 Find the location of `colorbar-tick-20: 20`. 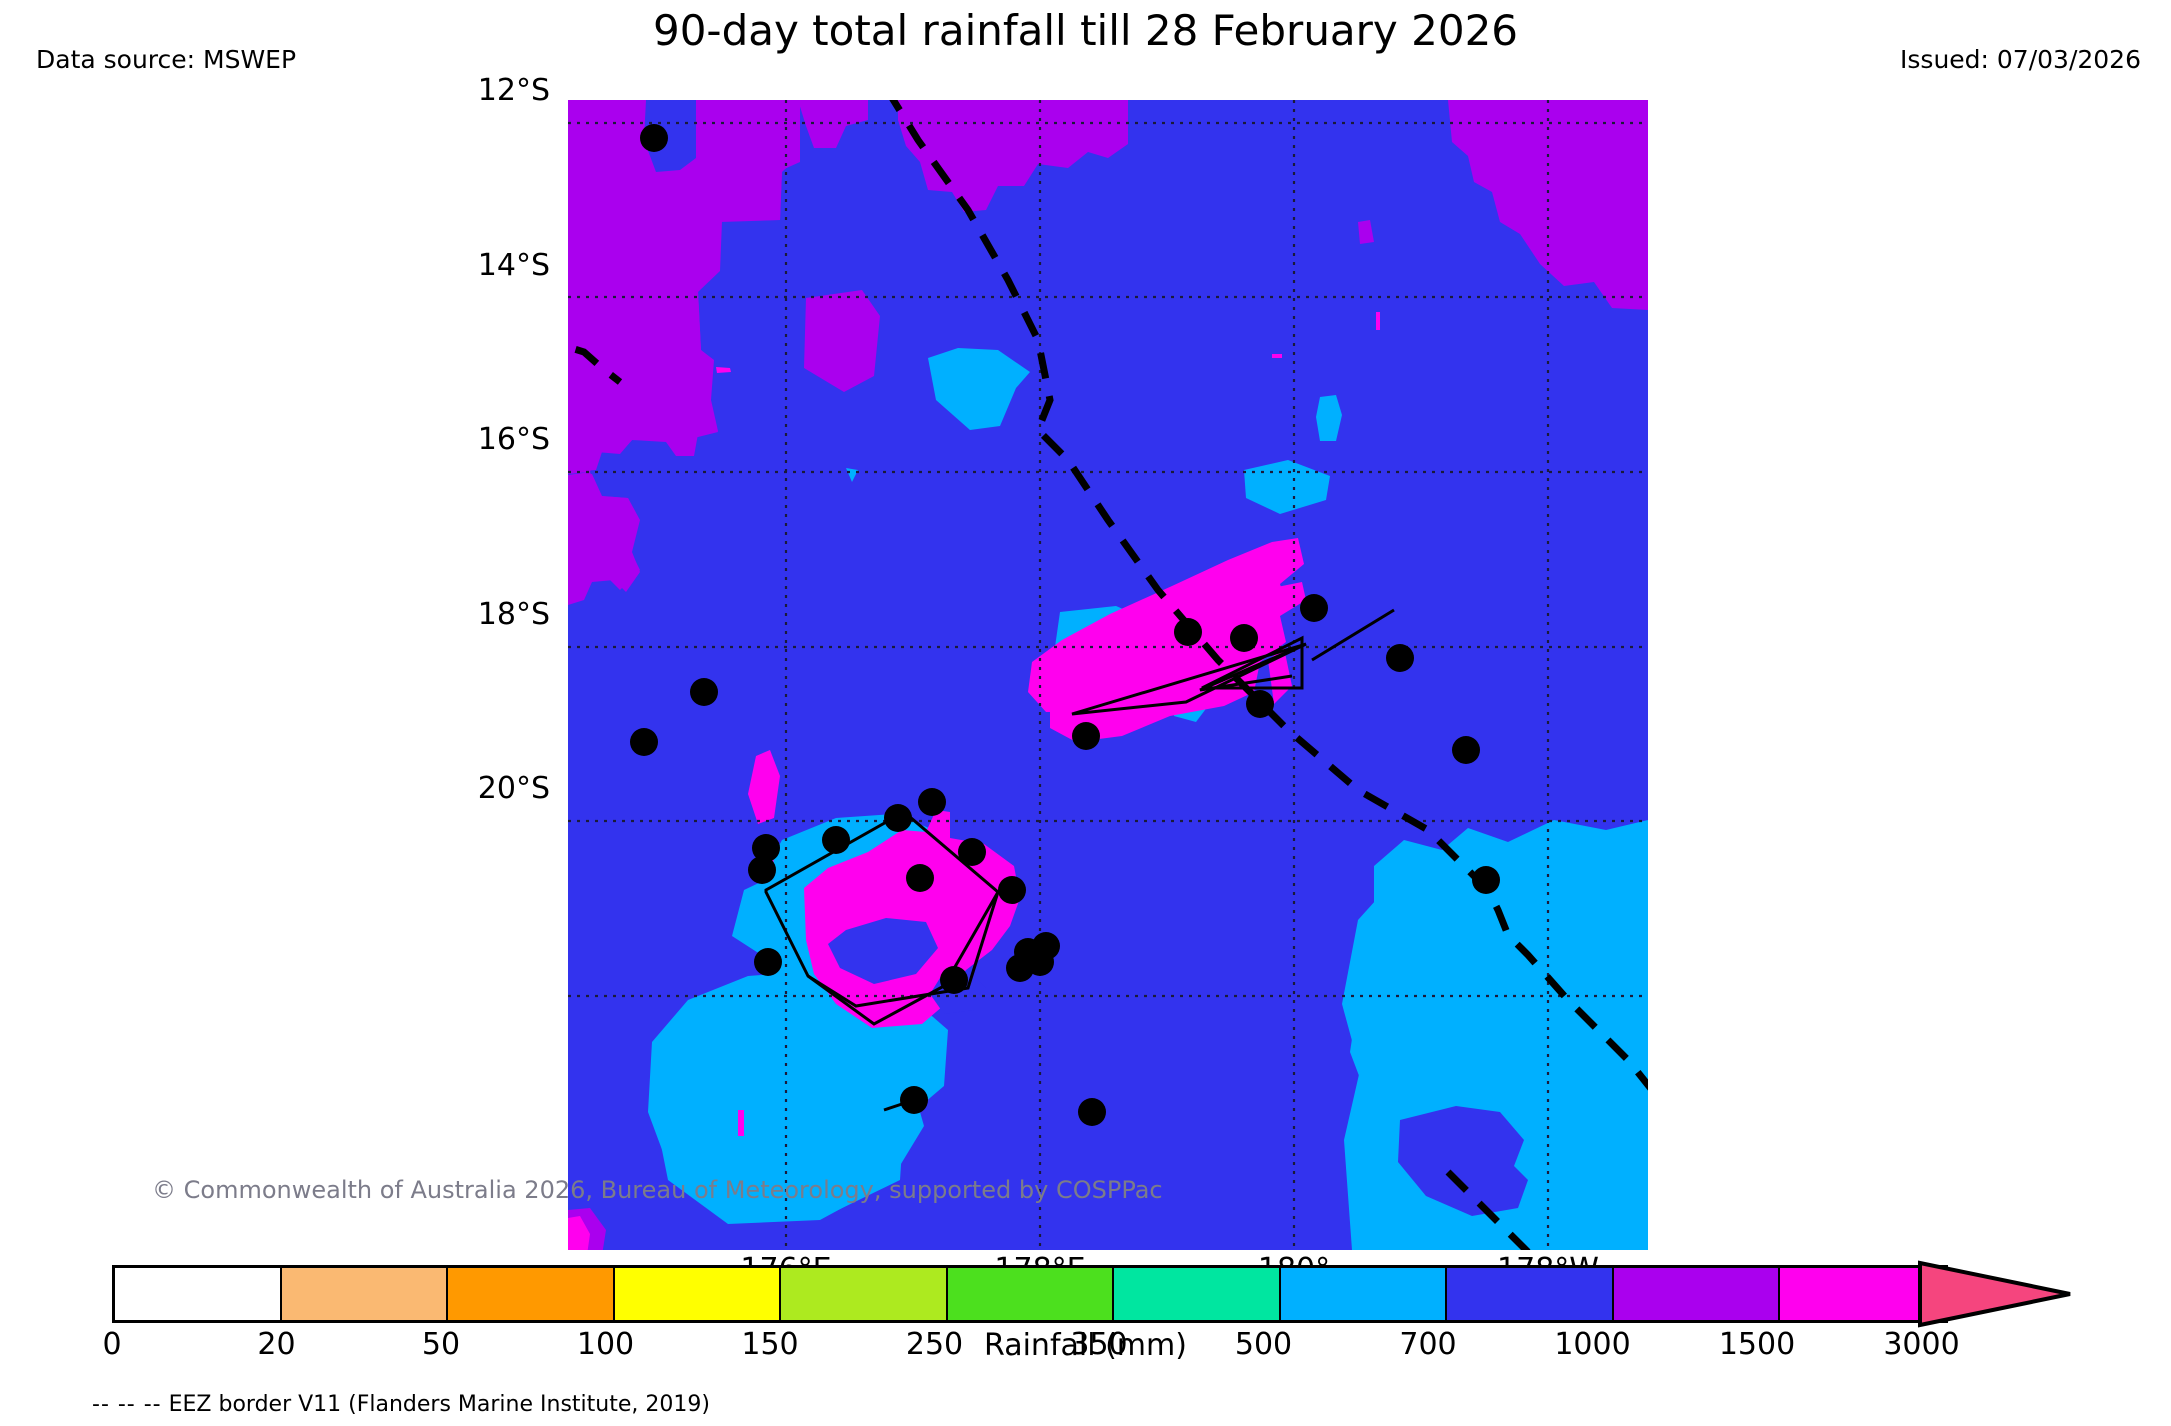

colorbar-tick-20: 20 is located at coordinates (276, 1344).